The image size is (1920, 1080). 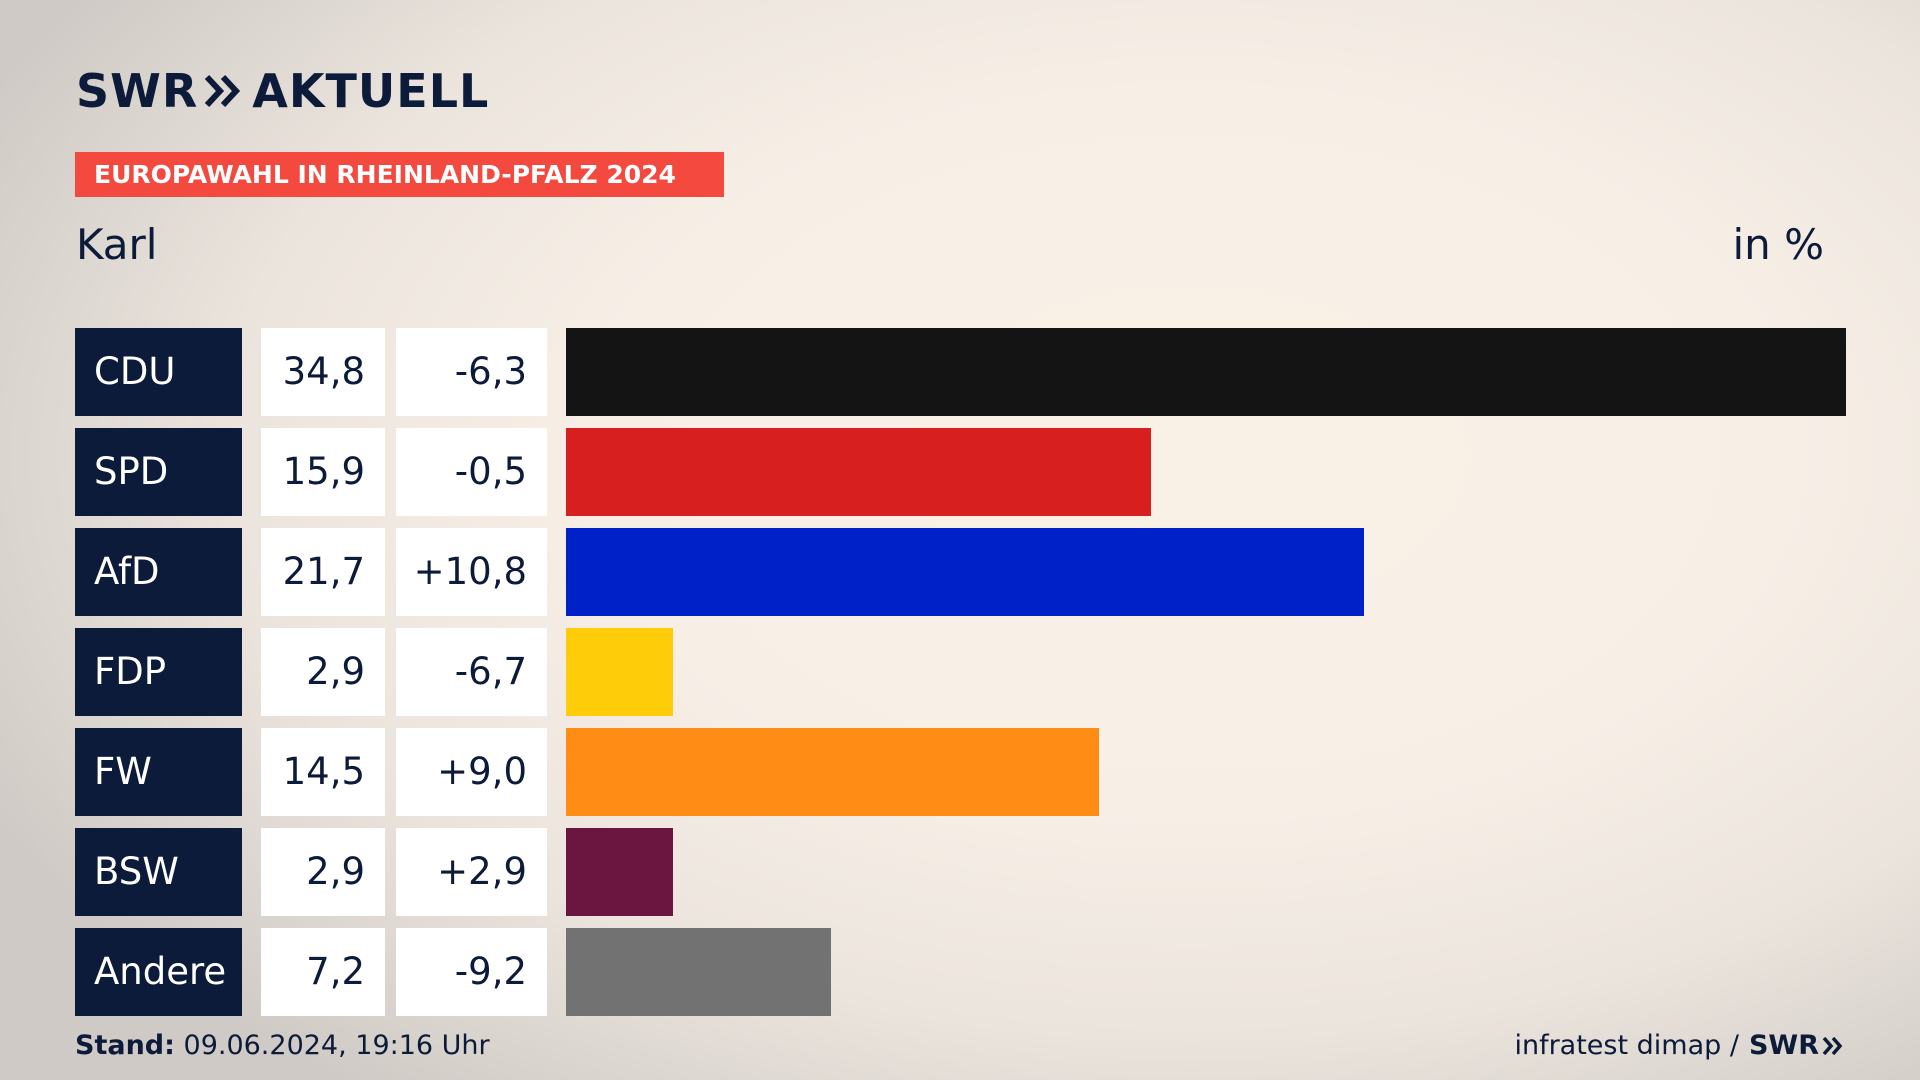 I want to click on bar-fw, so click(x=833, y=772).